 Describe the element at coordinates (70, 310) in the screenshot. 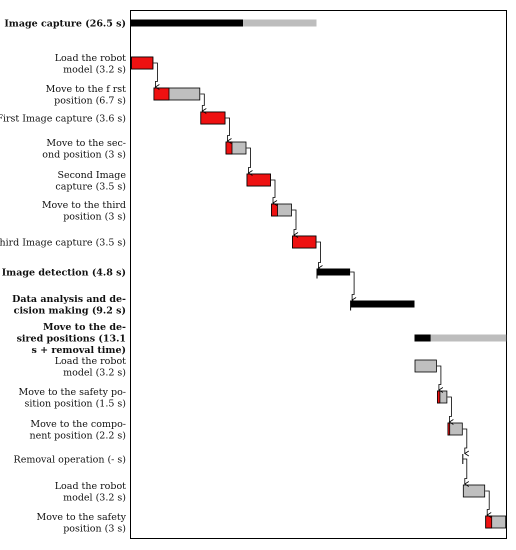

I see `task-label-line: cision making (9.2 s)` at that location.